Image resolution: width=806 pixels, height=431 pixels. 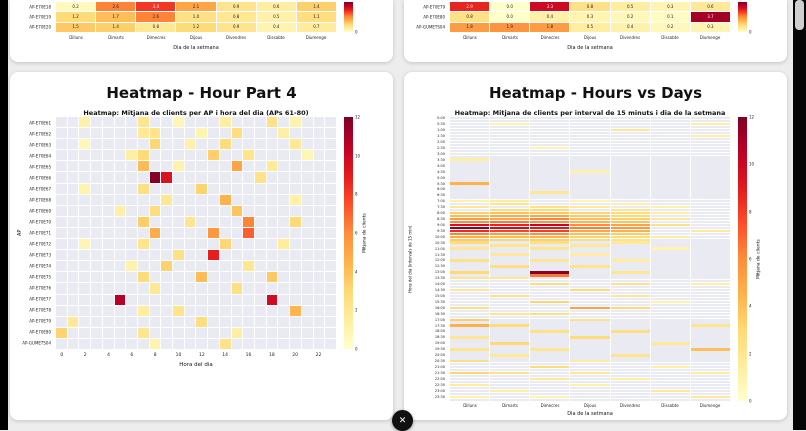 What do you see at coordinates (178, 355) in the screenshot?
I see `tick-label: 10` at bounding box center [178, 355].